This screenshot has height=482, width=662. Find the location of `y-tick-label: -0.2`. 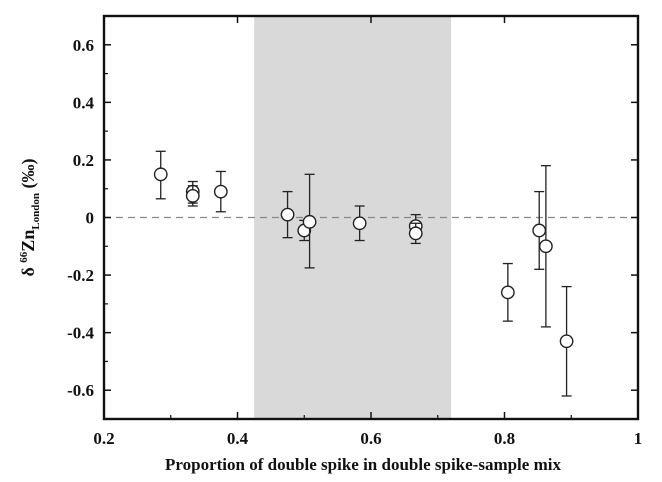

y-tick-label: -0.2 is located at coordinates (80, 275).